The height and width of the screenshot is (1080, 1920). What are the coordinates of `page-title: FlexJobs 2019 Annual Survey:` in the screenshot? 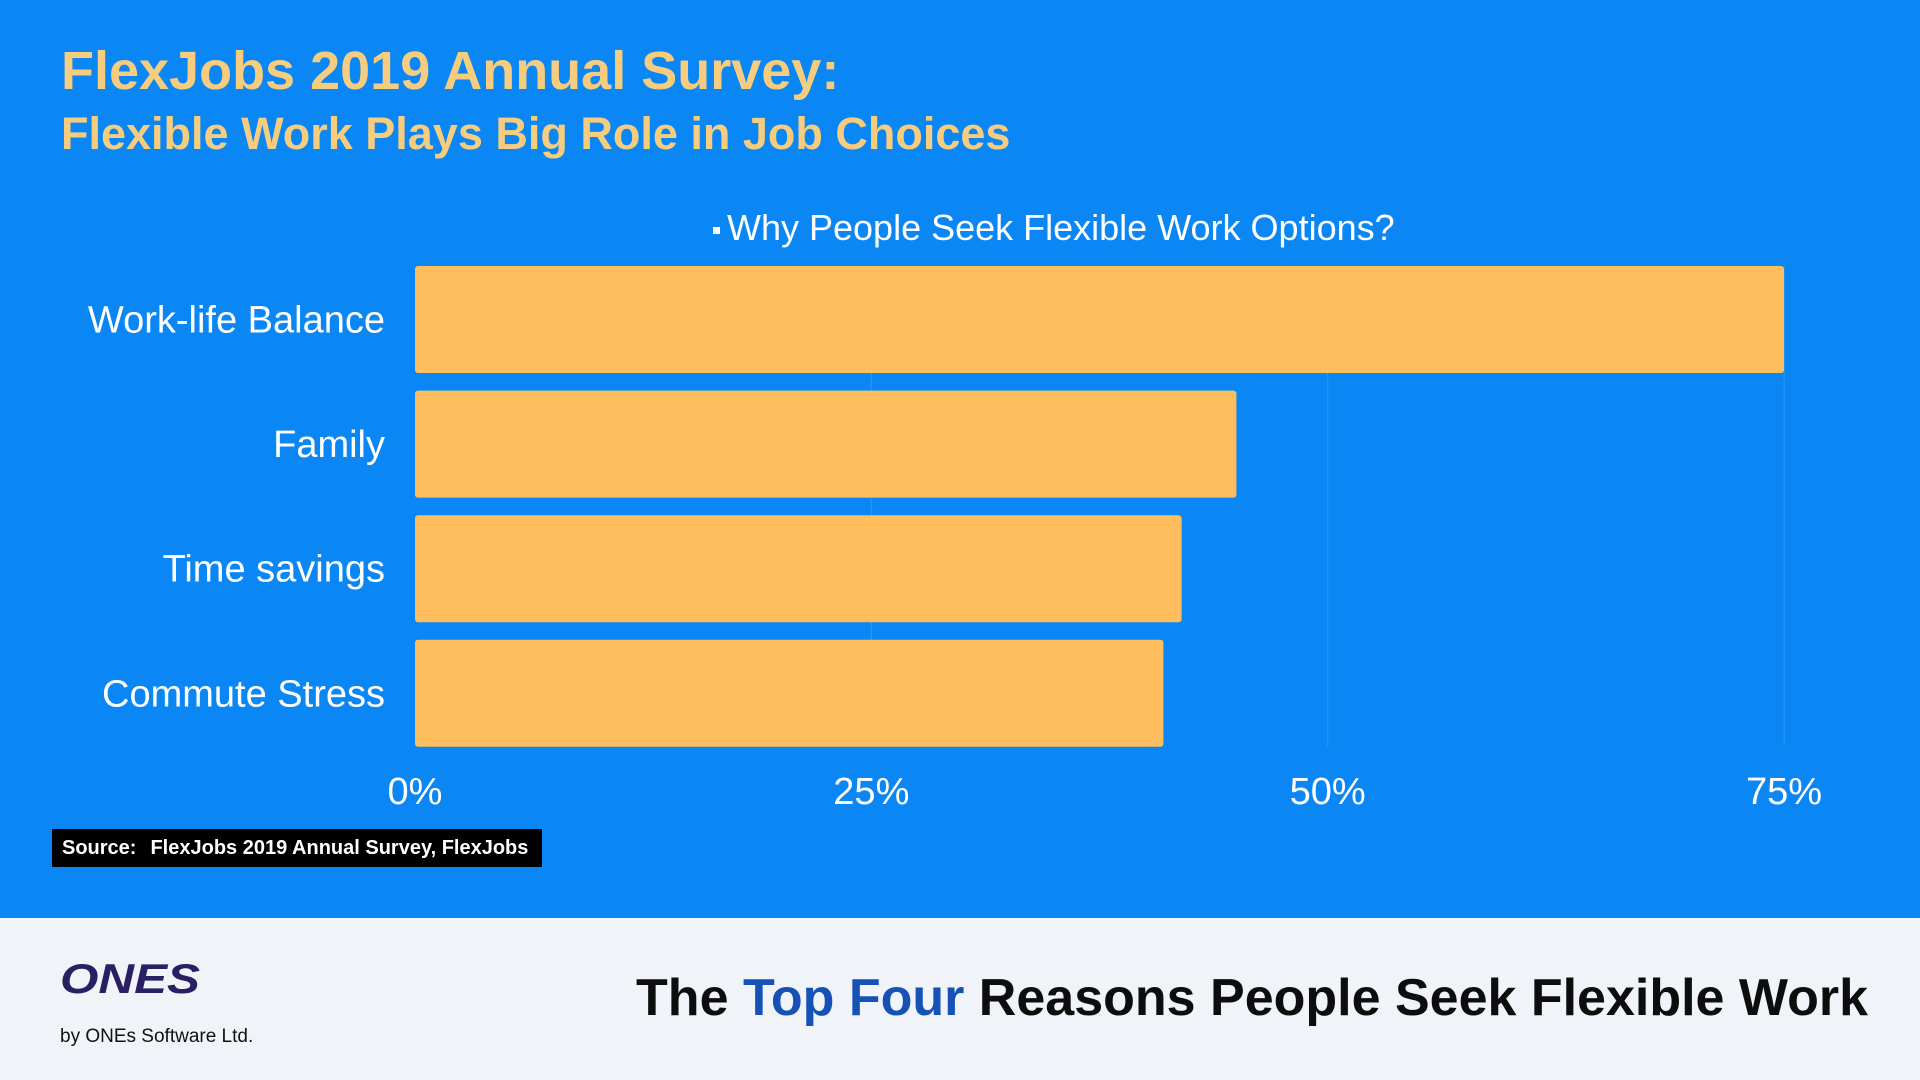 It's located at (450, 71).